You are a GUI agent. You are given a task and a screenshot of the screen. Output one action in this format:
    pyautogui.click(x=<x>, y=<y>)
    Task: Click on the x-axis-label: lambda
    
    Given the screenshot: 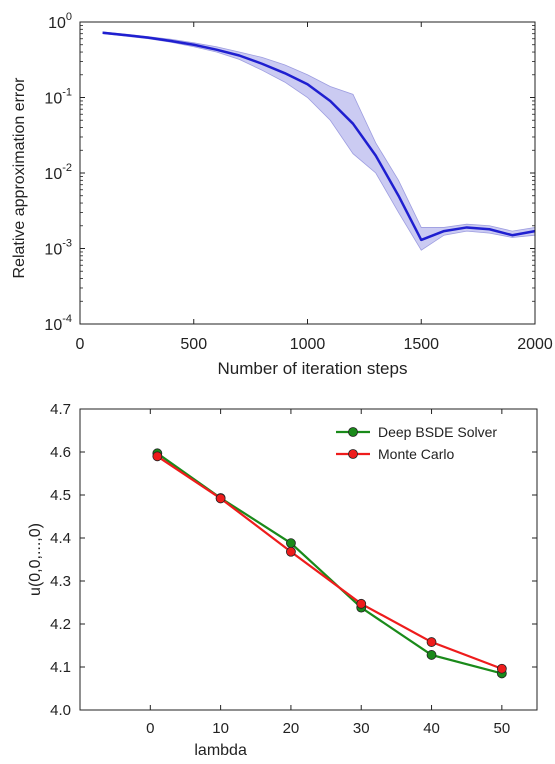 What is the action you would take?
    pyautogui.click(x=220, y=750)
    